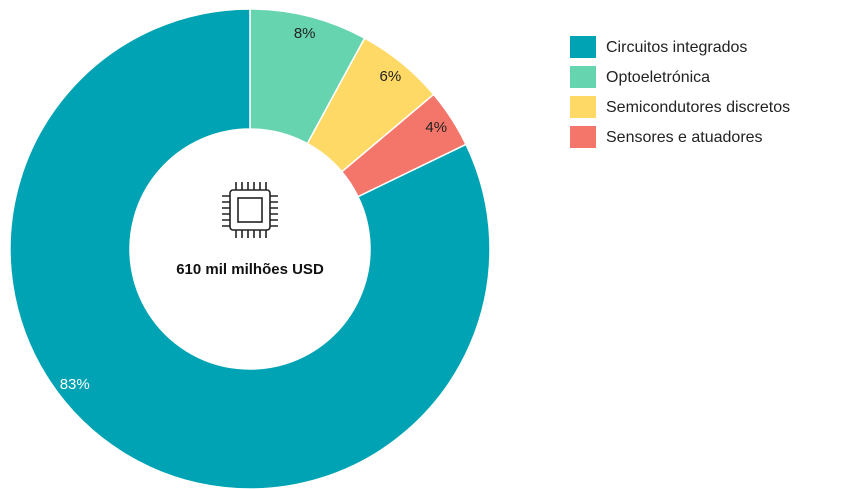  Describe the element at coordinates (250, 210) in the screenshot. I see `chip-icon` at that location.